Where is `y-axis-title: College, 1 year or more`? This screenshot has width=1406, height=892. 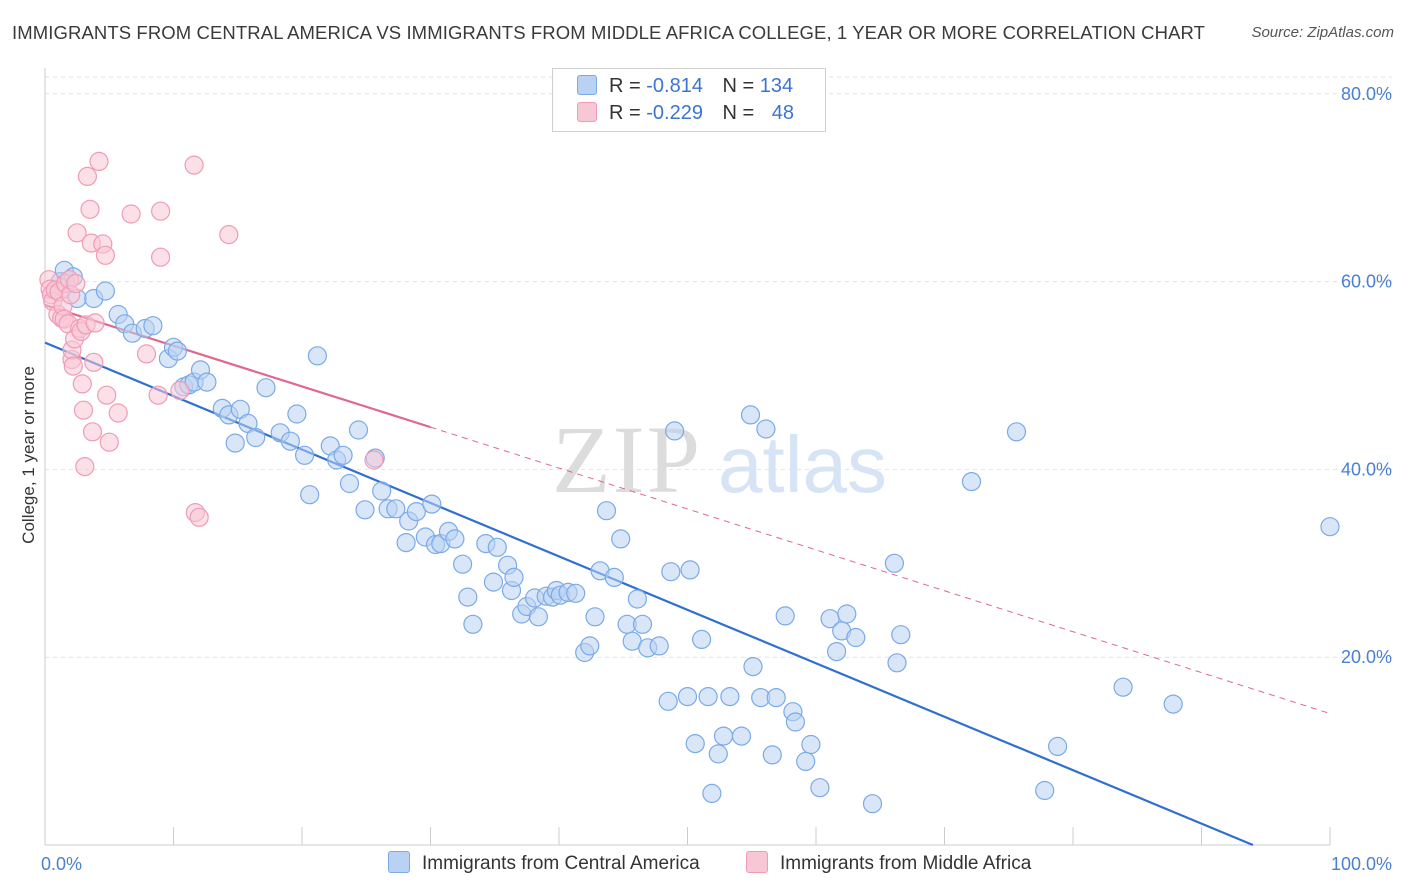
y-axis-title: College, 1 year or more is located at coordinates (28, 455).